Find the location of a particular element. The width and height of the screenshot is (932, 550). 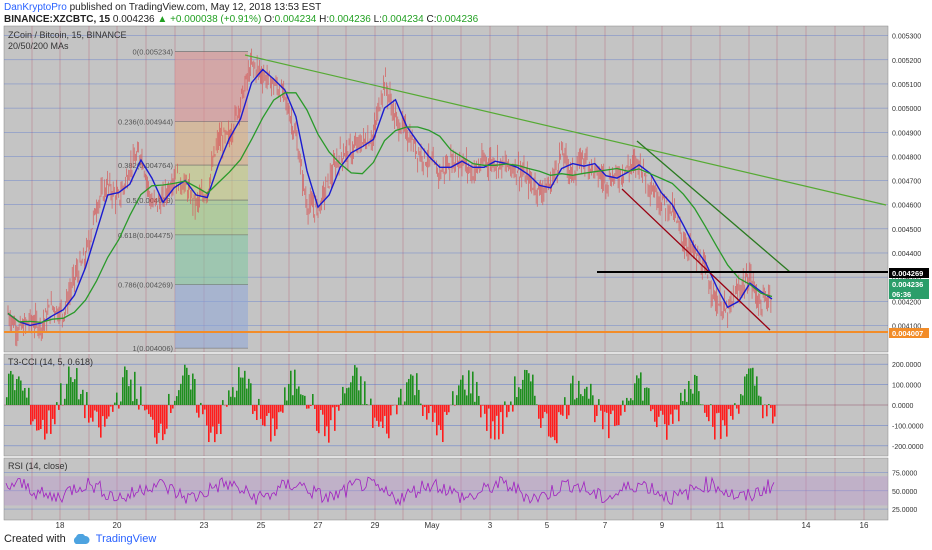

open-value: 0.004234 is located at coordinates (295, 19).